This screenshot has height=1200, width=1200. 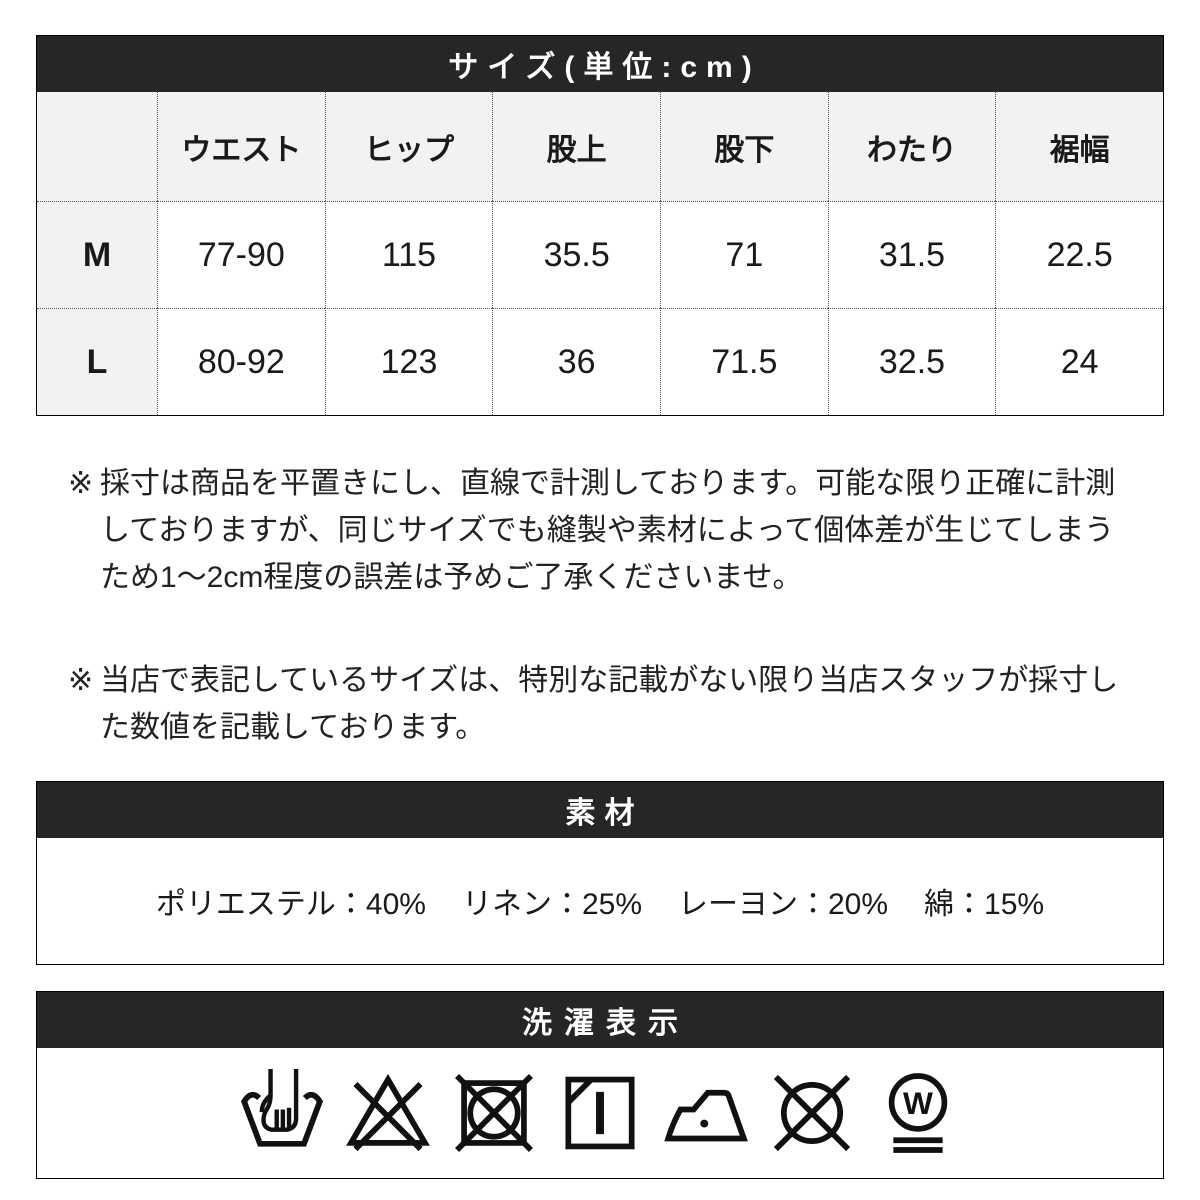 I want to click on do-not-dry-clean-icon, so click(x=812, y=1113).